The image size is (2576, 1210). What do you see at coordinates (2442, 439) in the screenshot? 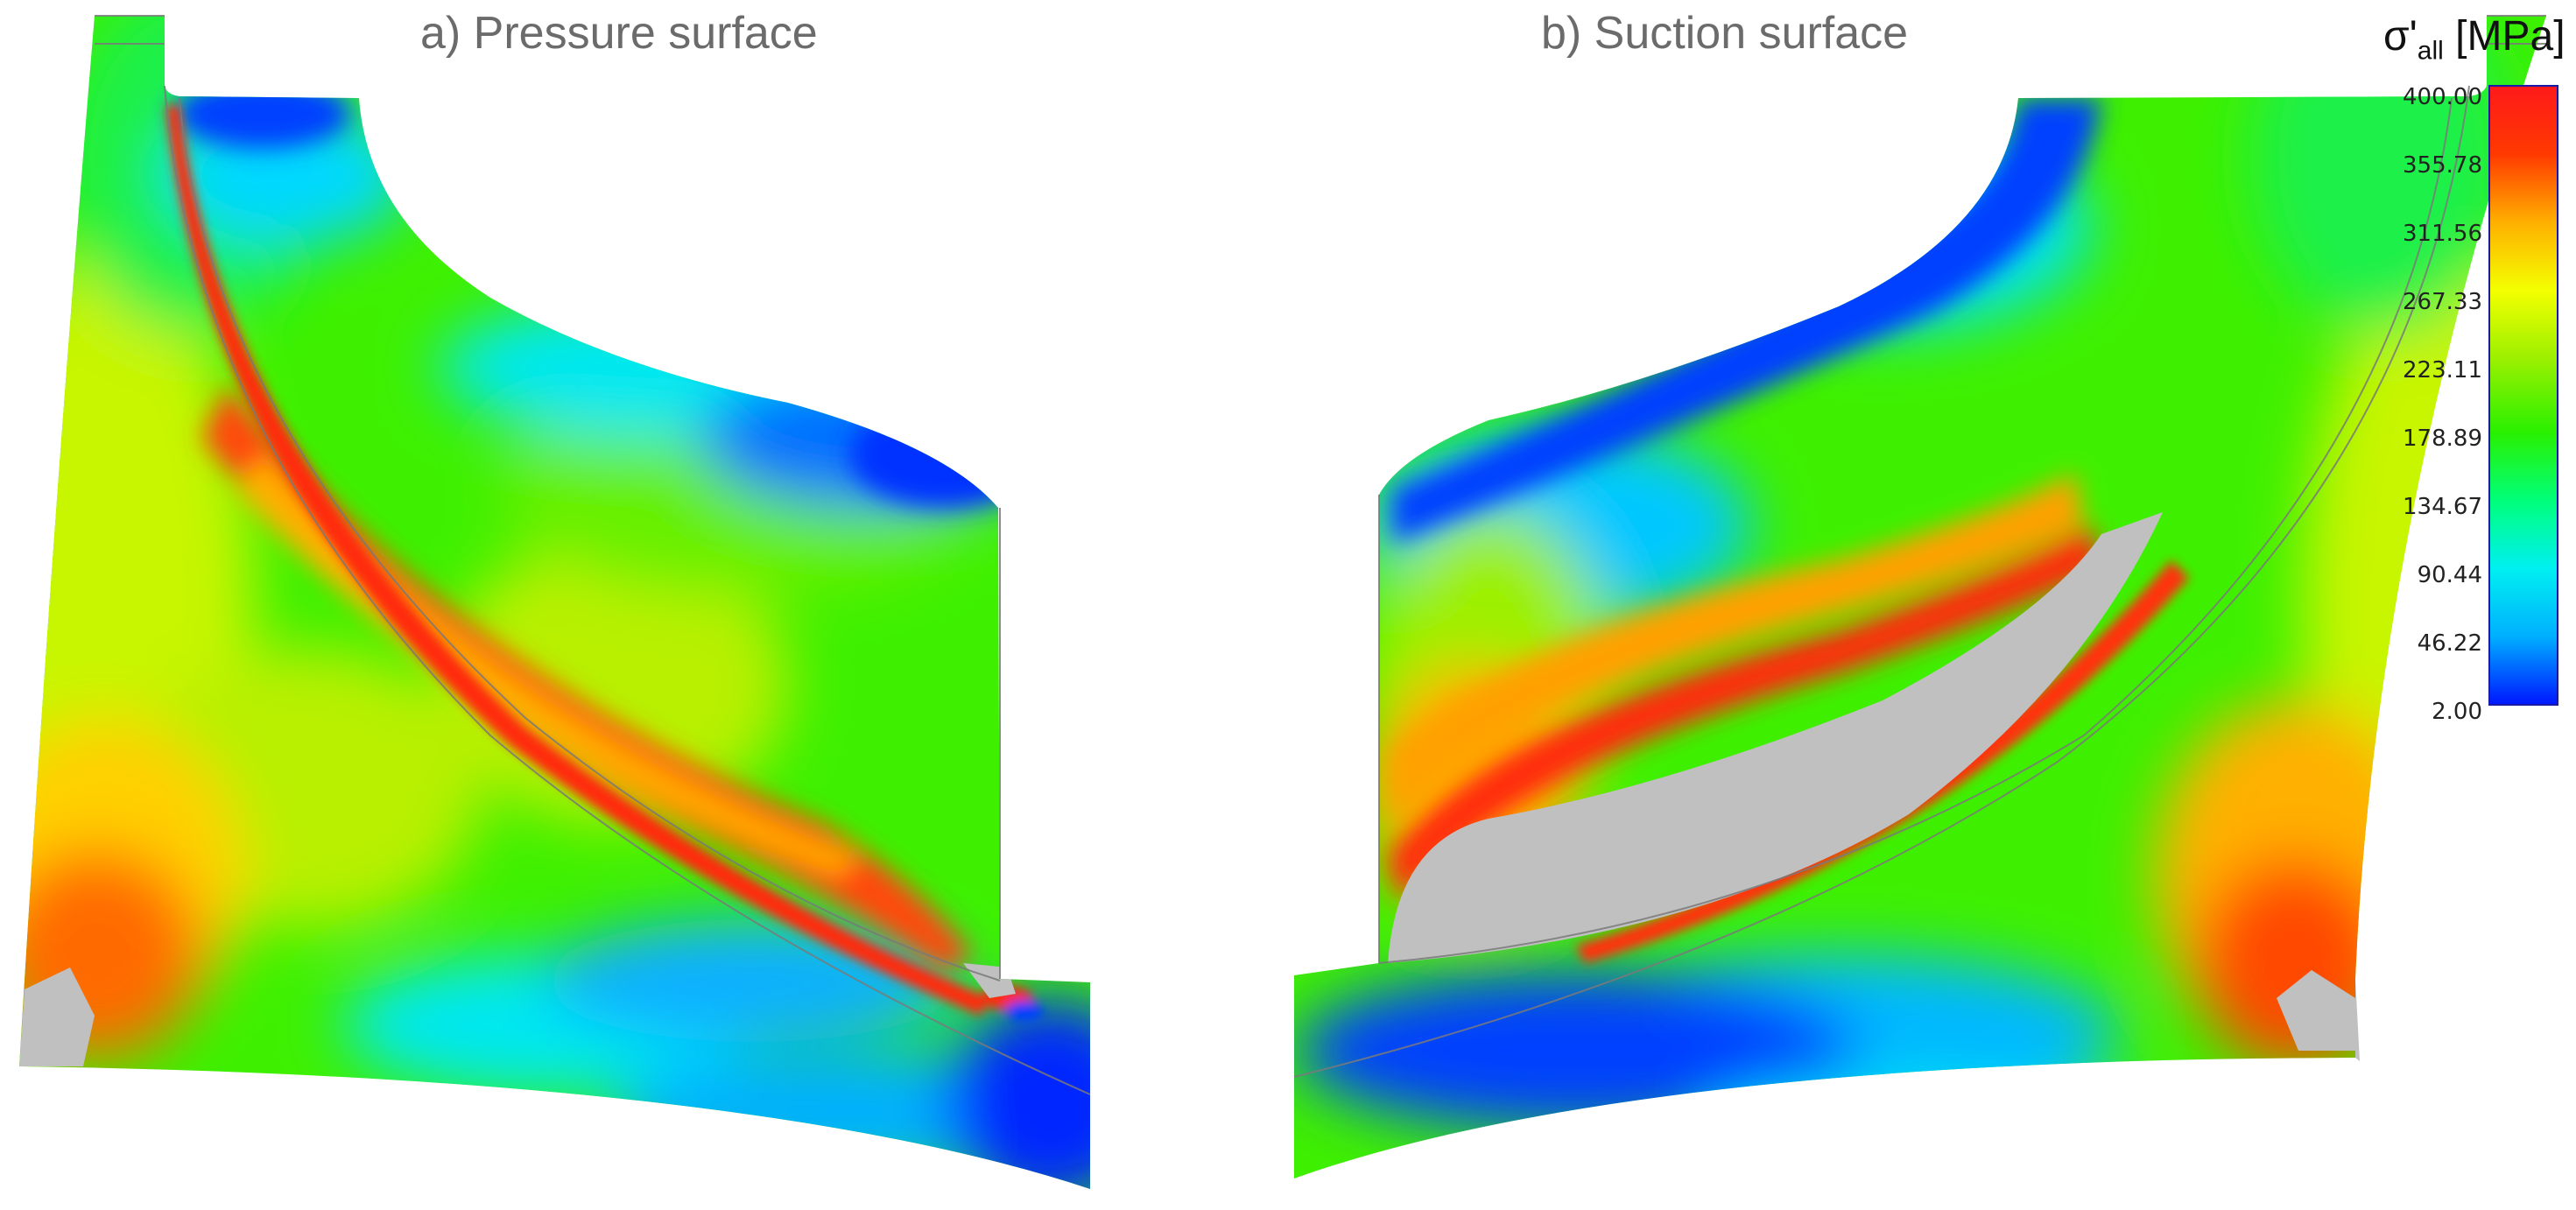
I see `colorbar-tick-178: 178.89` at bounding box center [2442, 439].